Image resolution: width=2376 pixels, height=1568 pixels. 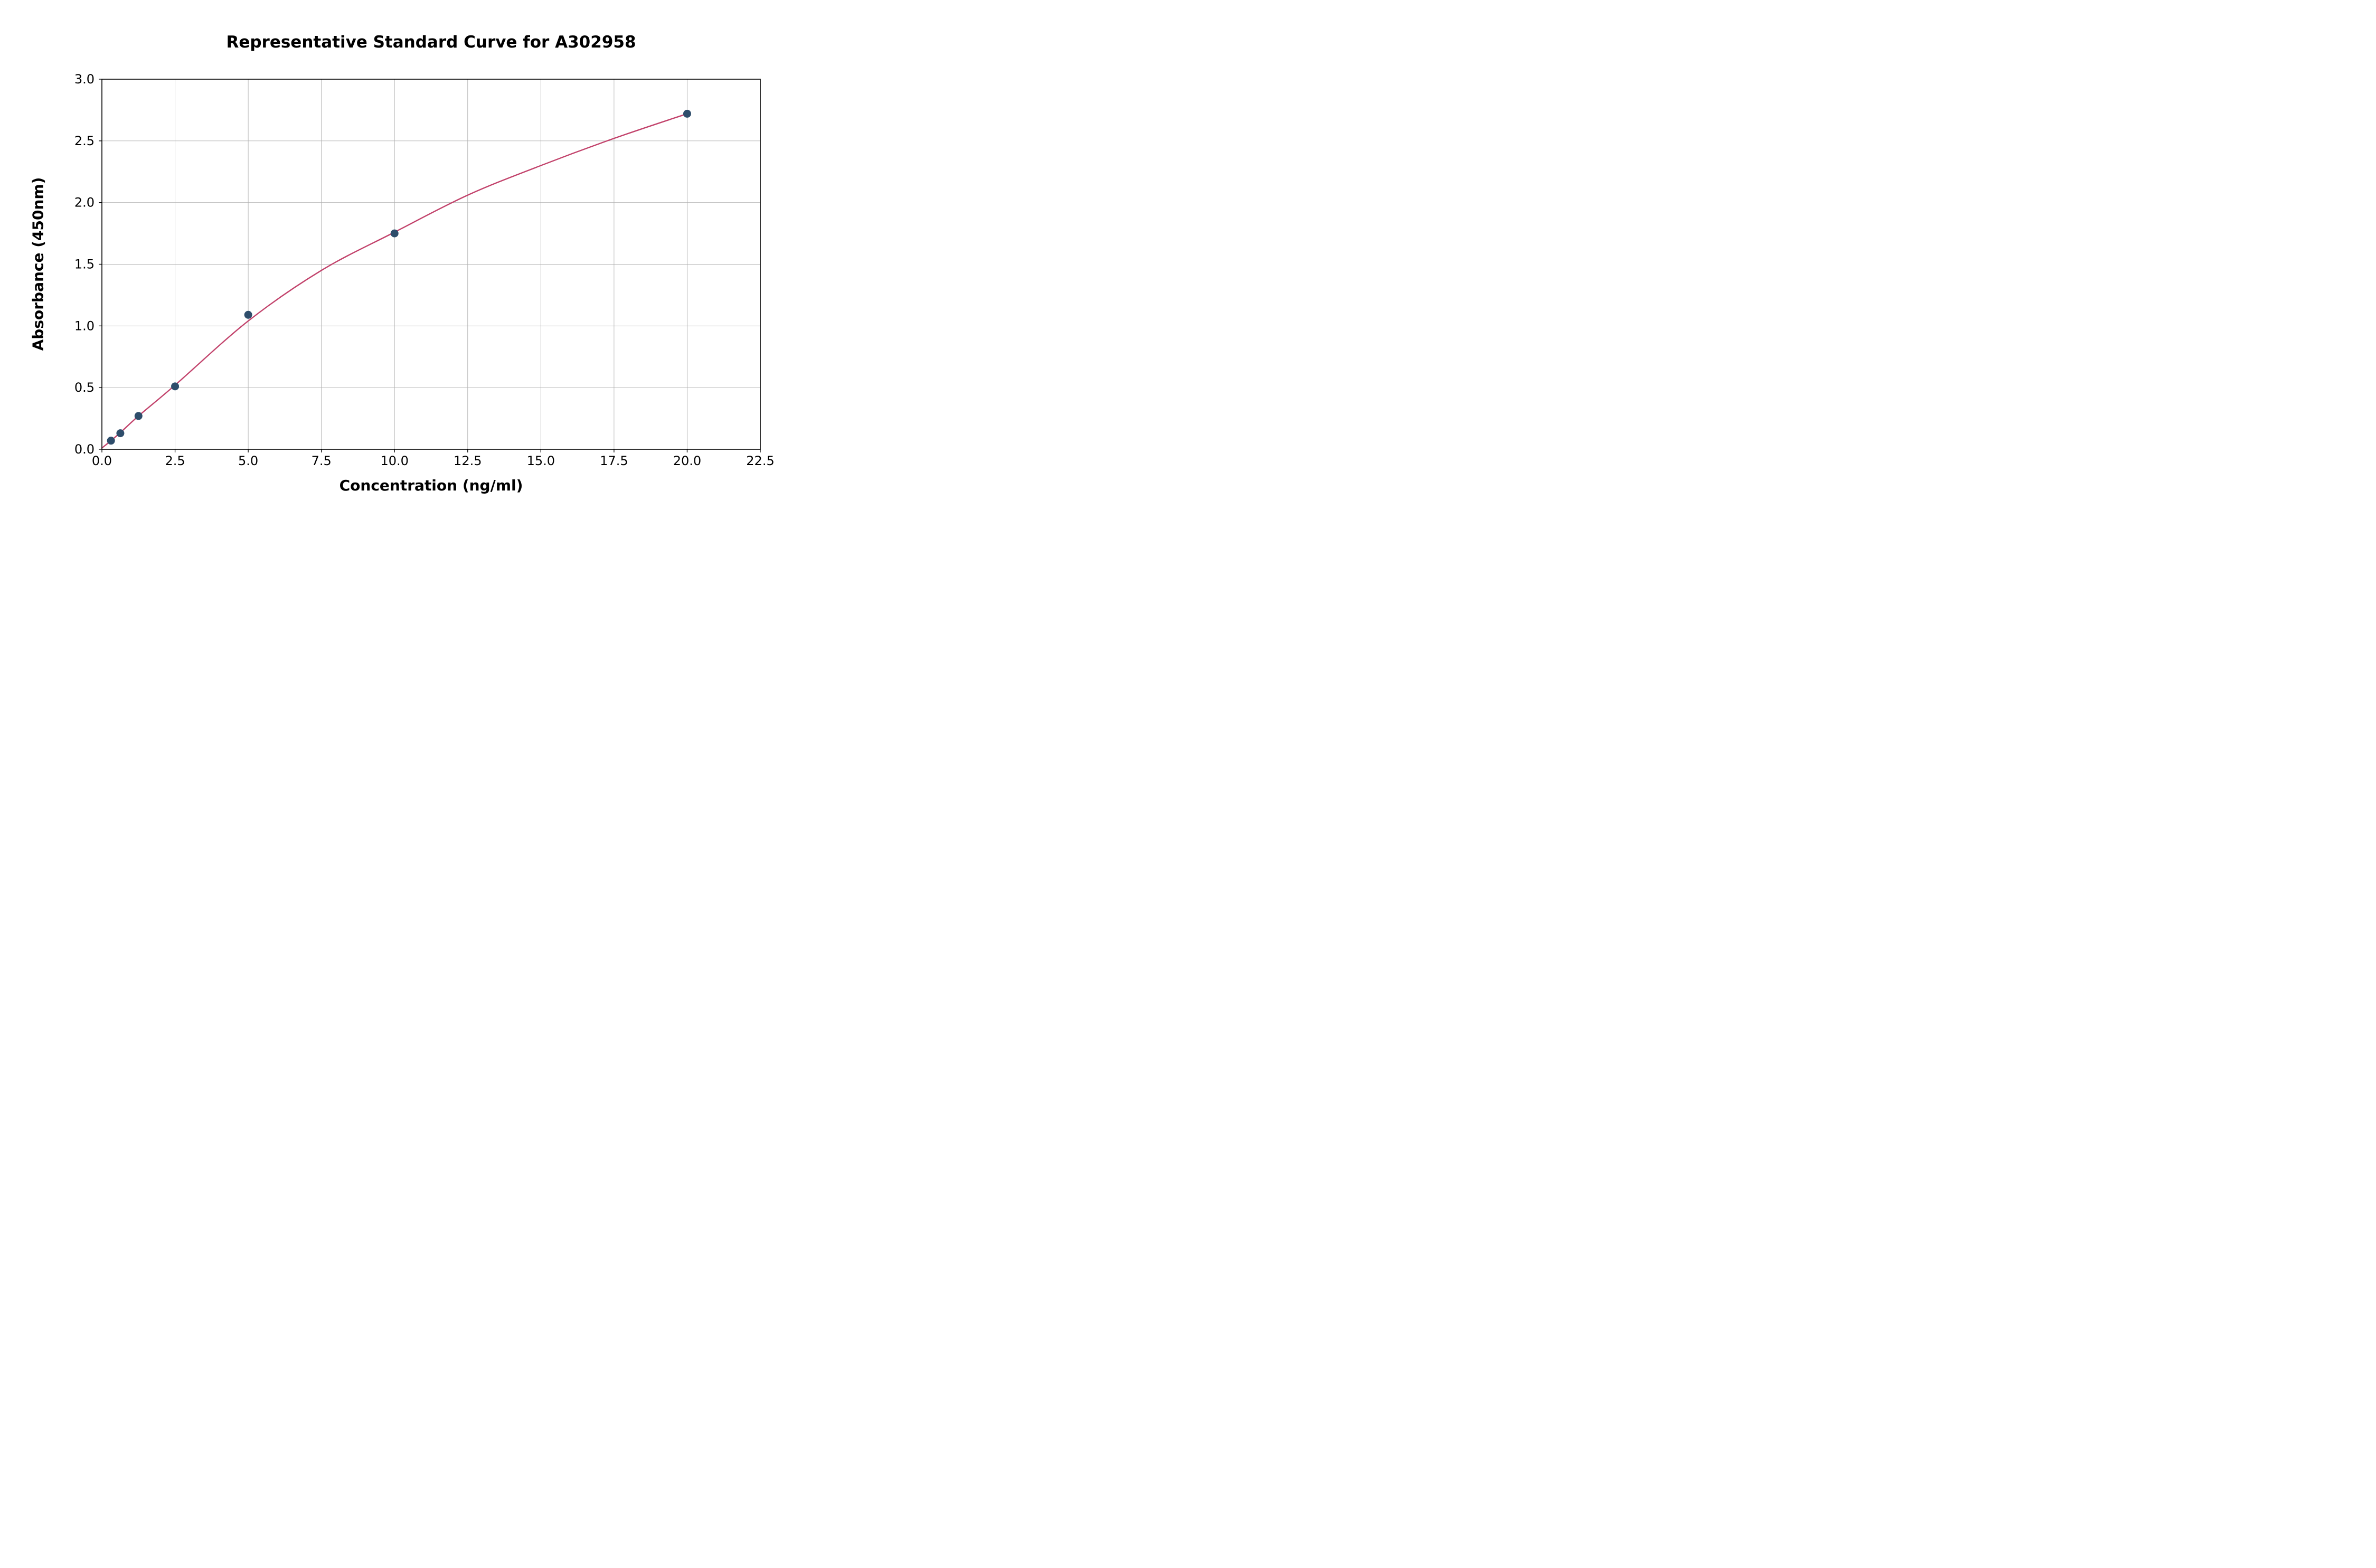 What do you see at coordinates (84, 141) in the screenshot?
I see `y-tick-label: 2.5` at bounding box center [84, 141].